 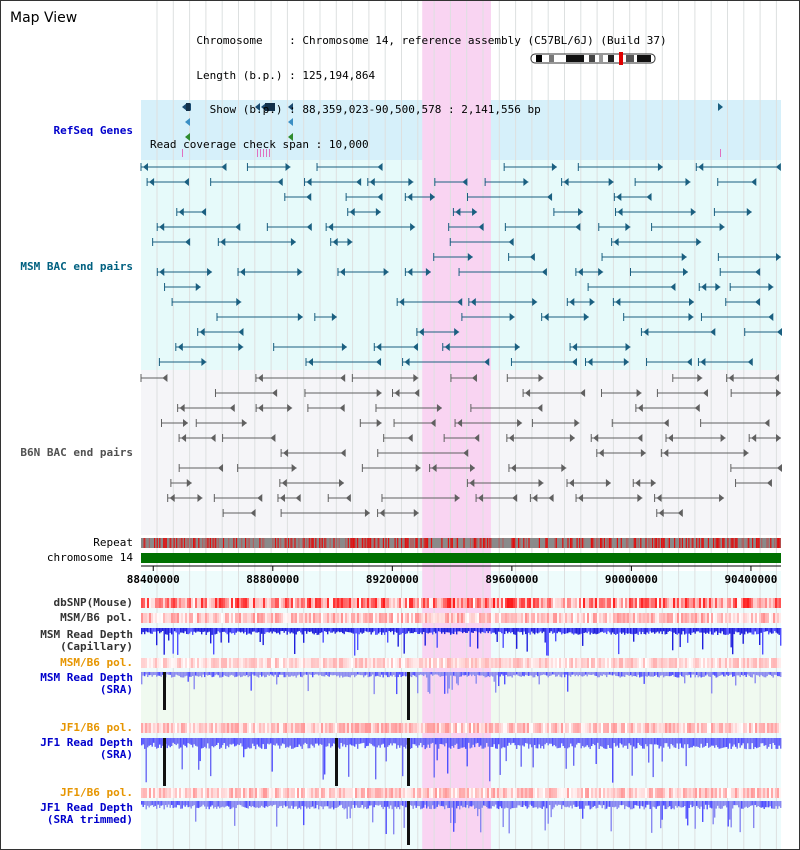 What do you see at coordinates (86, 813) in the screenshot?
I see `jf1-read-depth-trimmed-label: JF1 Read Depth (SRA trimmed)` at bounding box center [86, 813].